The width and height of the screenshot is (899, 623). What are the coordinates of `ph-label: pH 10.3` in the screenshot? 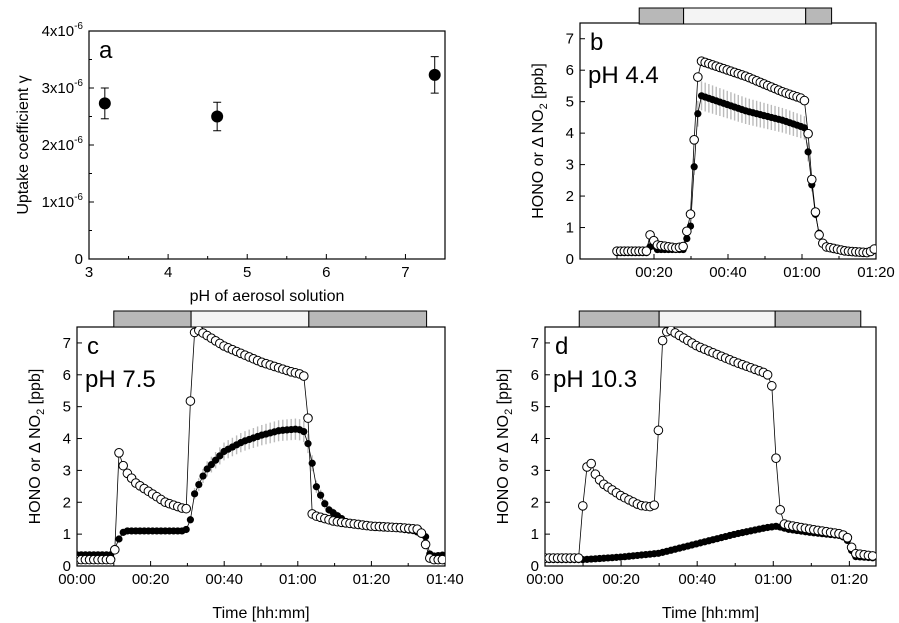 It's located at (595, 379).